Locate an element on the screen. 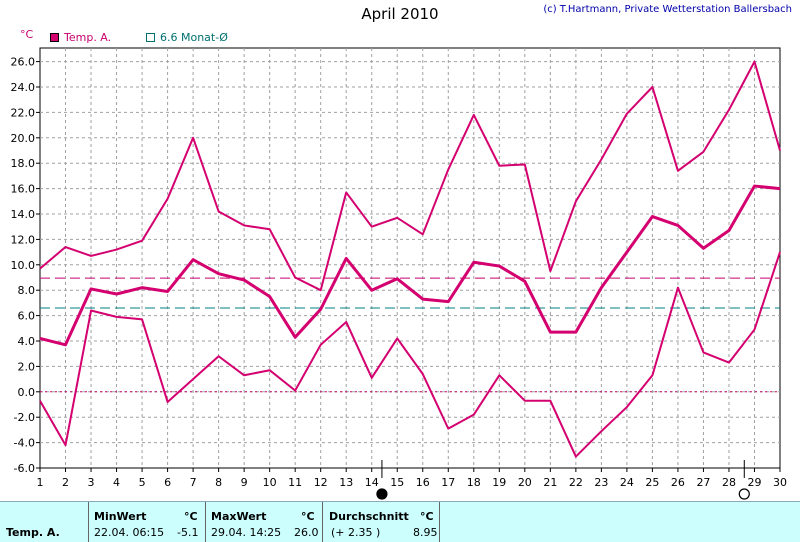 The height and width of the screenshot is (542, 800). average-delta: (+ 2.35 ) is located at coordinates (356, 532).